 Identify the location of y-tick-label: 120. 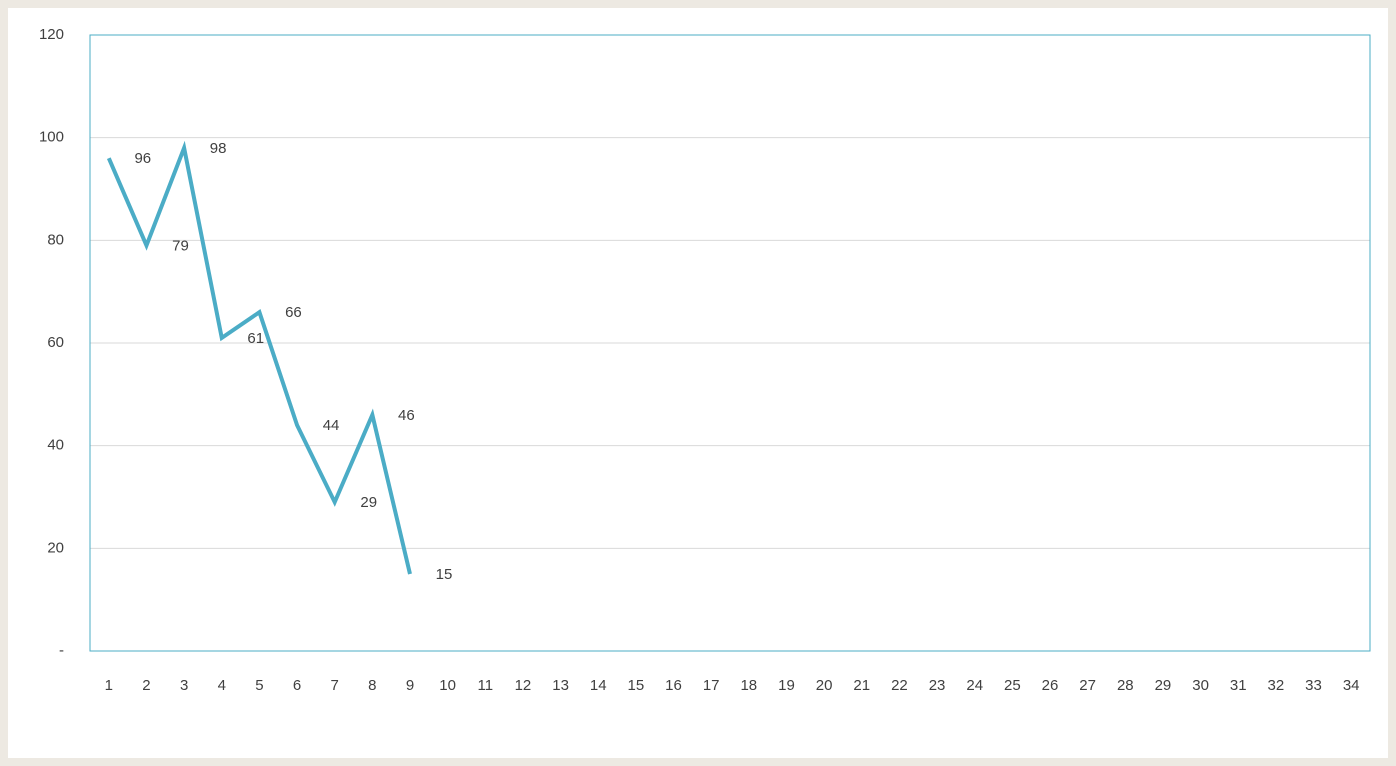
(51, 34).